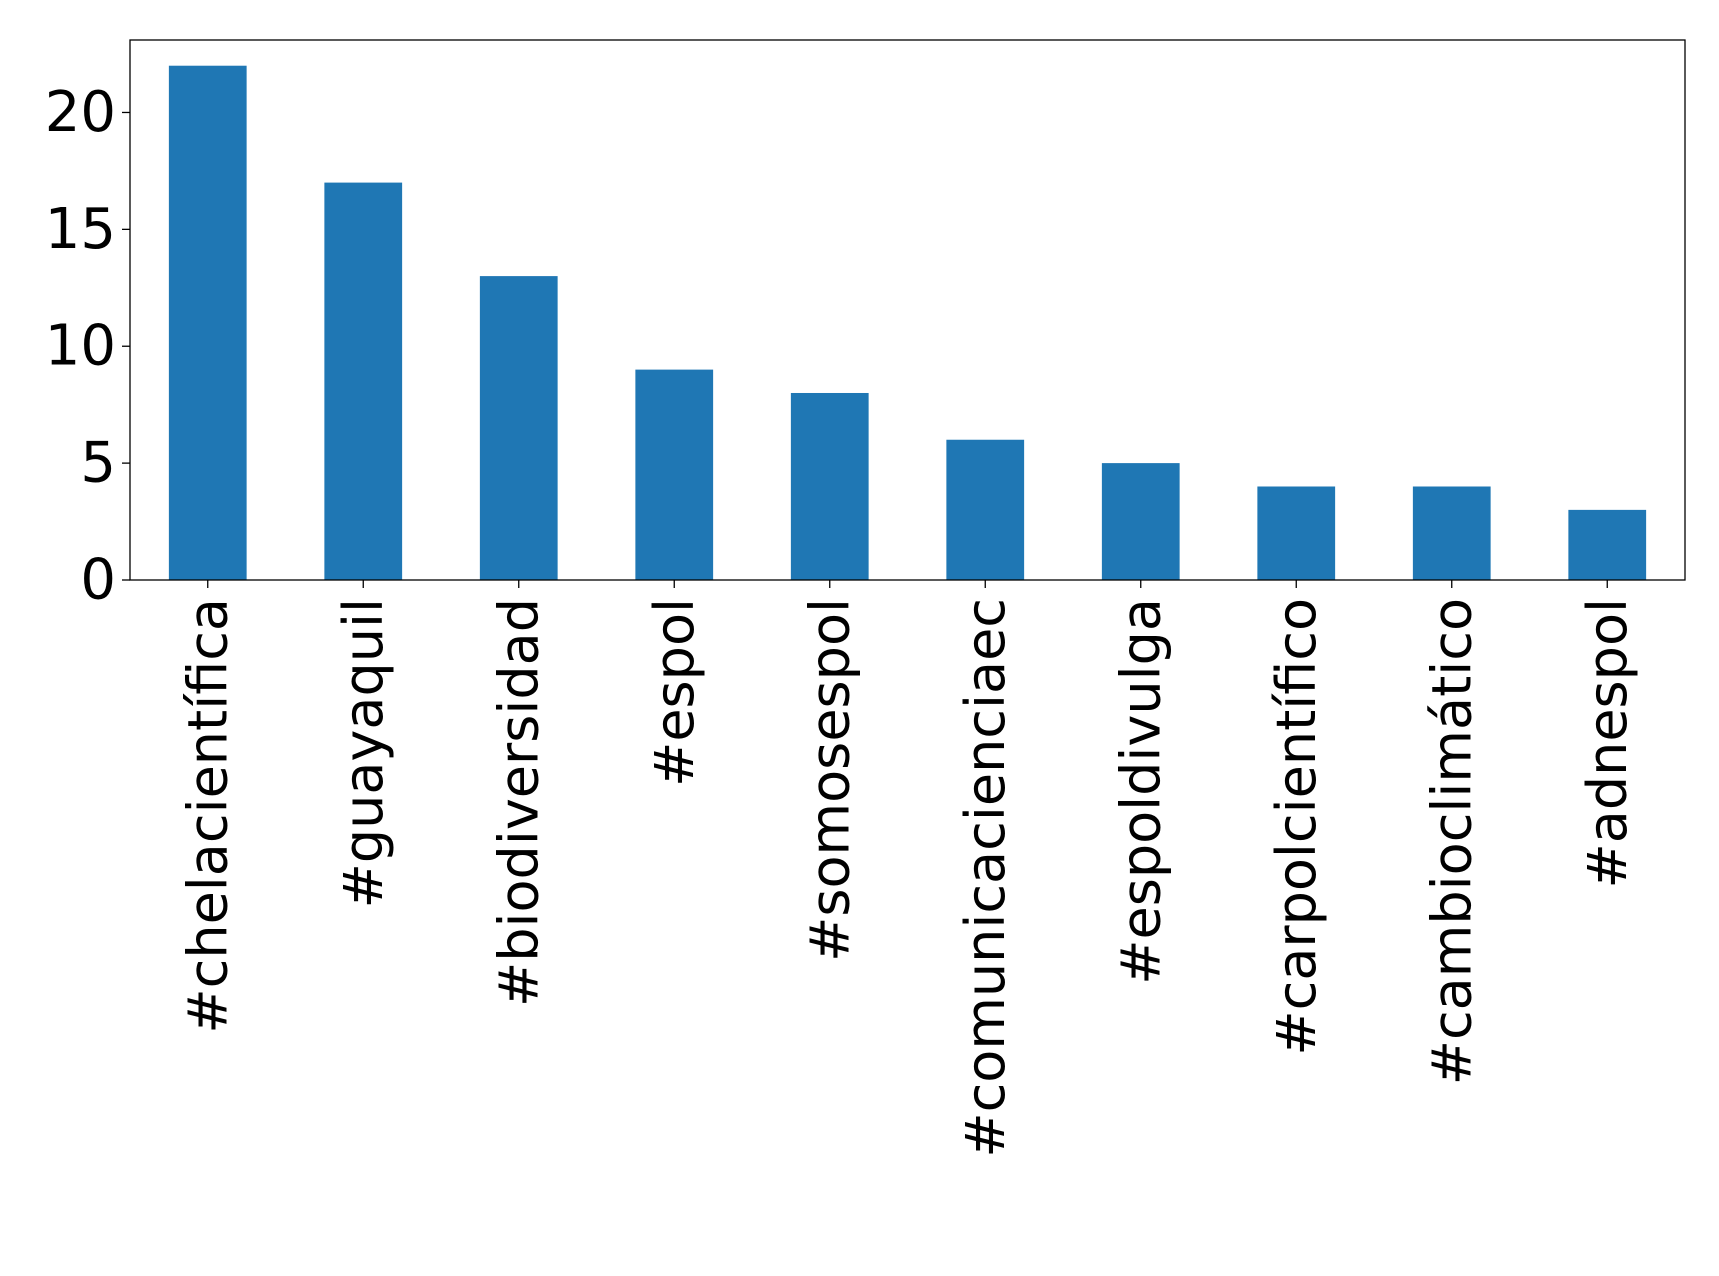  Describe the element at coordinates (674, 692) in the screenshot. I see `x-tick-label: #espol` at that location.